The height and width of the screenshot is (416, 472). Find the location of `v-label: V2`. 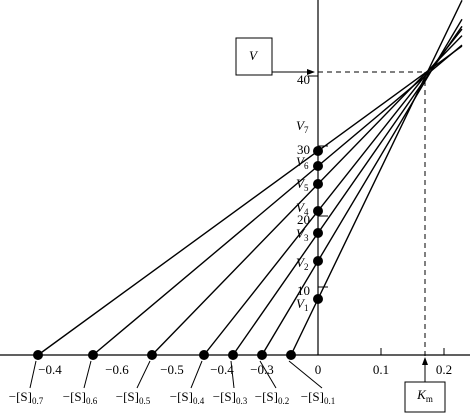

v-label: V2 is located at coordinates (302, 263).